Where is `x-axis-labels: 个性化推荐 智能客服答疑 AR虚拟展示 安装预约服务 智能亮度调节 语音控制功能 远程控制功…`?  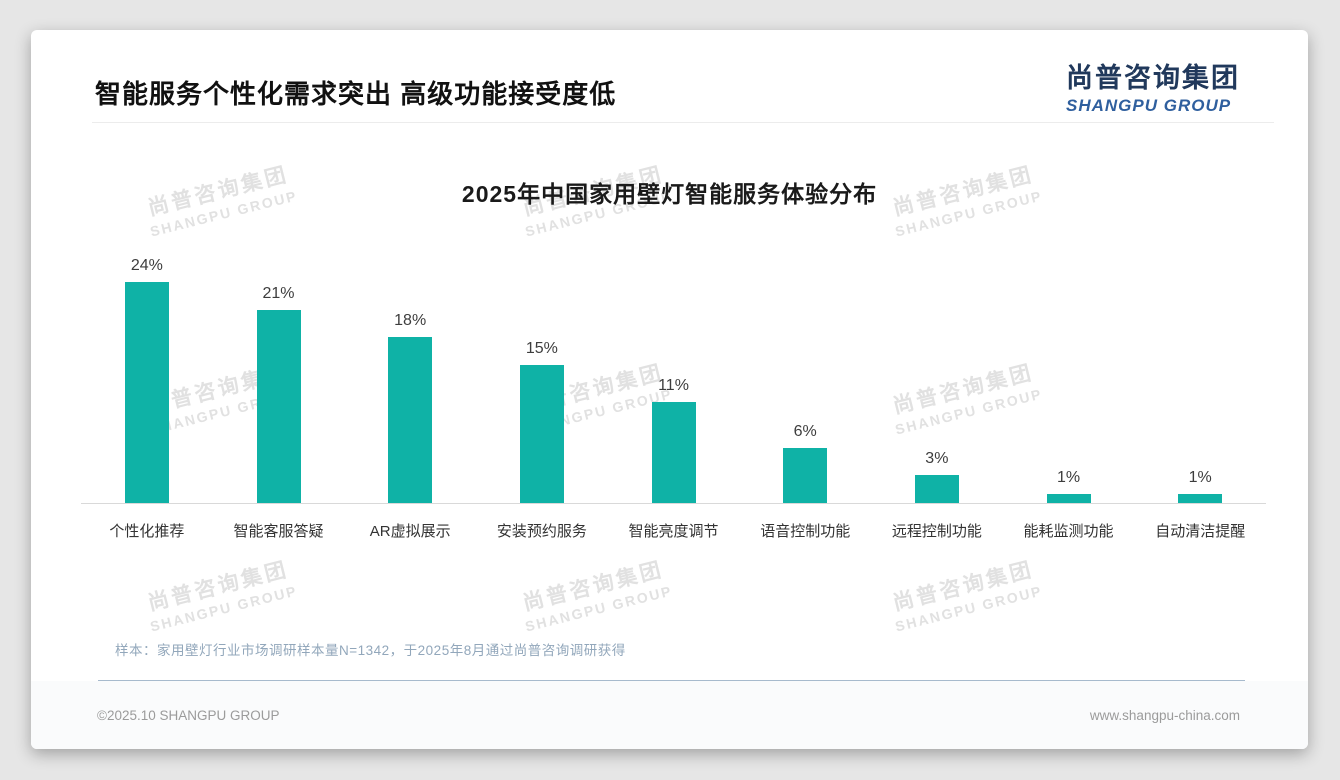
x-axis-labels: 个性化推荐 智能客服答疑 AR虚拟展示 安装预约服务 智能亮度调节 语音控制功能 远程控制功… is located at coordinates (673, 530).